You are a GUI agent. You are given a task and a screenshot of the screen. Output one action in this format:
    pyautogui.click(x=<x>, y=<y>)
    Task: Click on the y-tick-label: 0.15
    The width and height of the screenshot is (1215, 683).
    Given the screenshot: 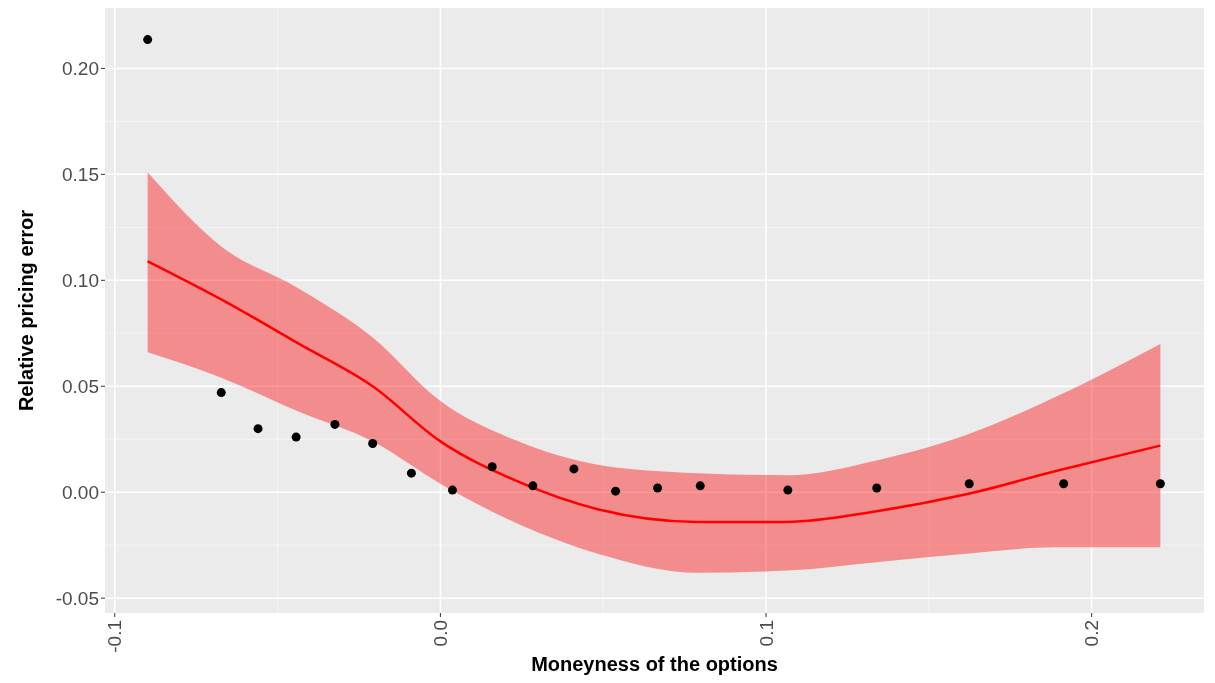 What is the action you would take?
    pyautogui.click(x=80, y=174)
    